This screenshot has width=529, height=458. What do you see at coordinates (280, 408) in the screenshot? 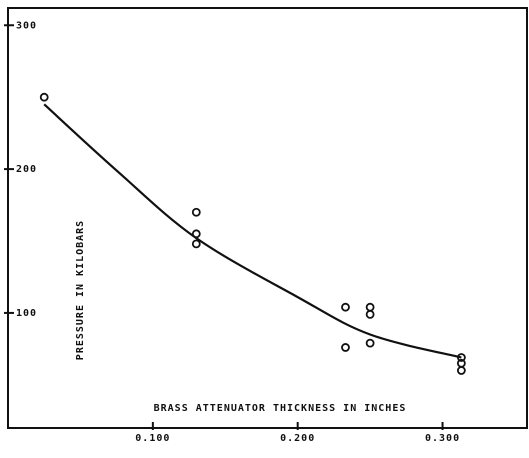
I see `x-axis-label: BRASS ATTENUATOR THICKNESS IN INCHES` at bounding box center [280, 408].